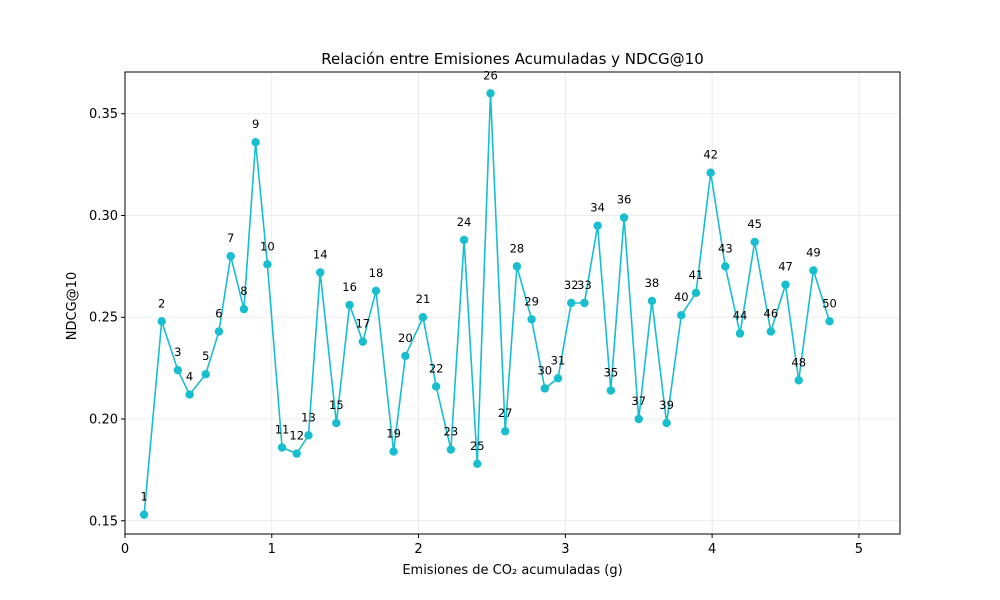 Image resolution: width=1000 pixels, height=600 pixels. What do you see at coordinates (243, 291) in the screenshot?
I see `point-label: 8` at bounding box center [243, 291].